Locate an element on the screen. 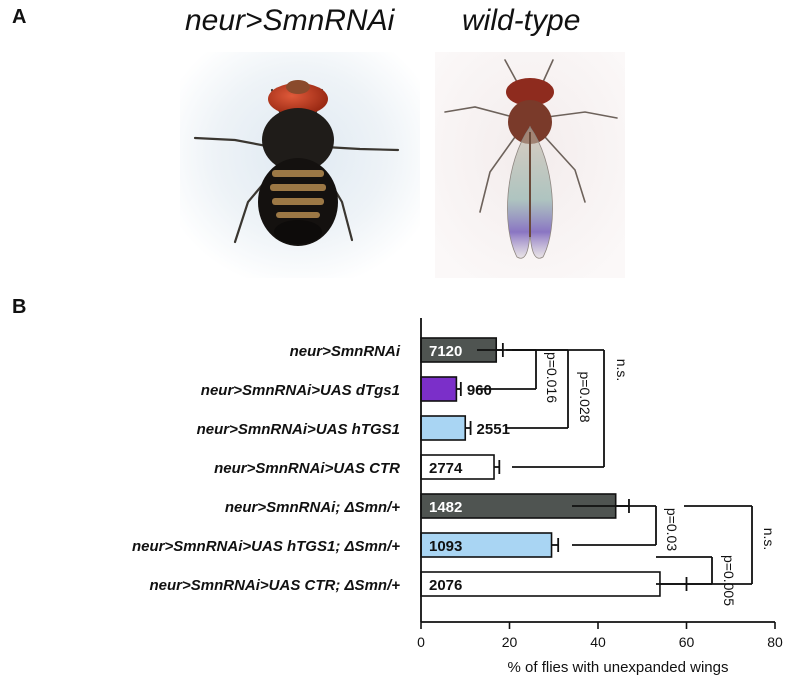 The width and height of the screenshot is (786, 679). mutant-fly-title: neur>SmnRNAi is located at coordinates (290, 20).